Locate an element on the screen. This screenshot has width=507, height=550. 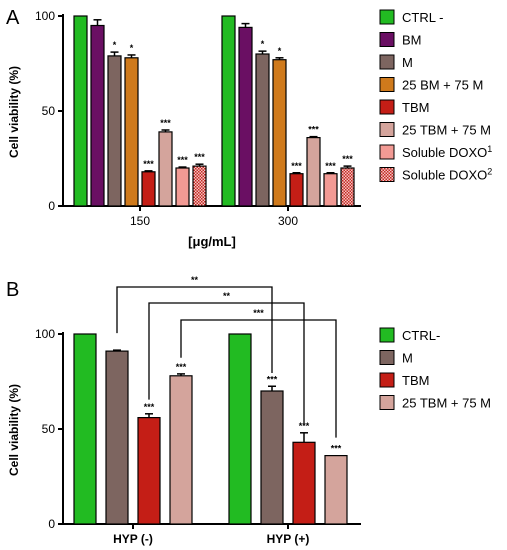
legend-entry-superscript: 2 is located at coordinates (489, 172).